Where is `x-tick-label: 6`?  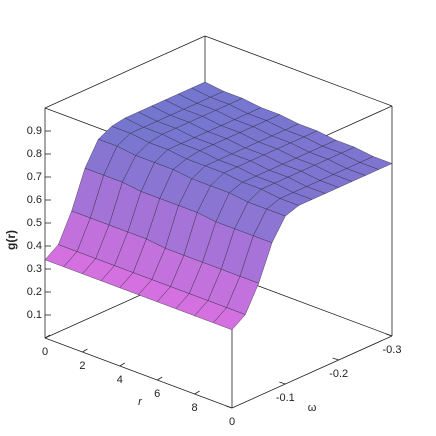 x-tick-label: 6 is located at coordinates (157, 394).